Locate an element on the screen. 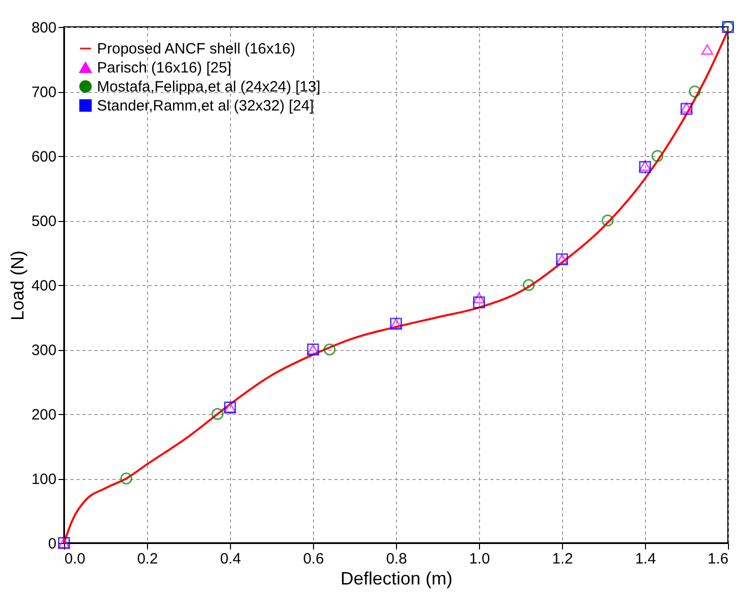 This screenshot has width=755, height=596. x-tick-label: 1.6 is located at coordinates (718, 559).